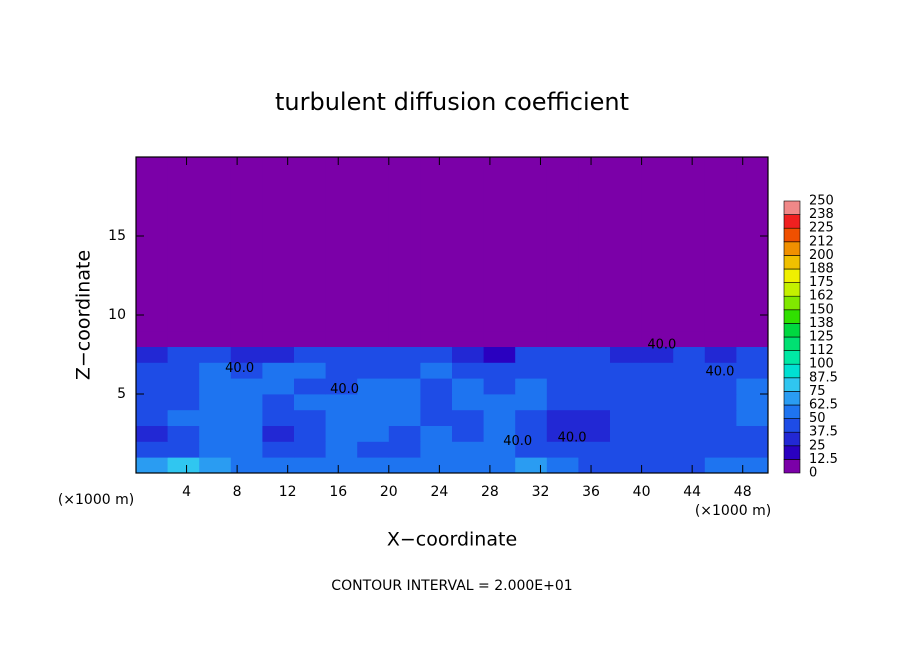  I want to click on colorbar-label: 25, so click(817, 445).